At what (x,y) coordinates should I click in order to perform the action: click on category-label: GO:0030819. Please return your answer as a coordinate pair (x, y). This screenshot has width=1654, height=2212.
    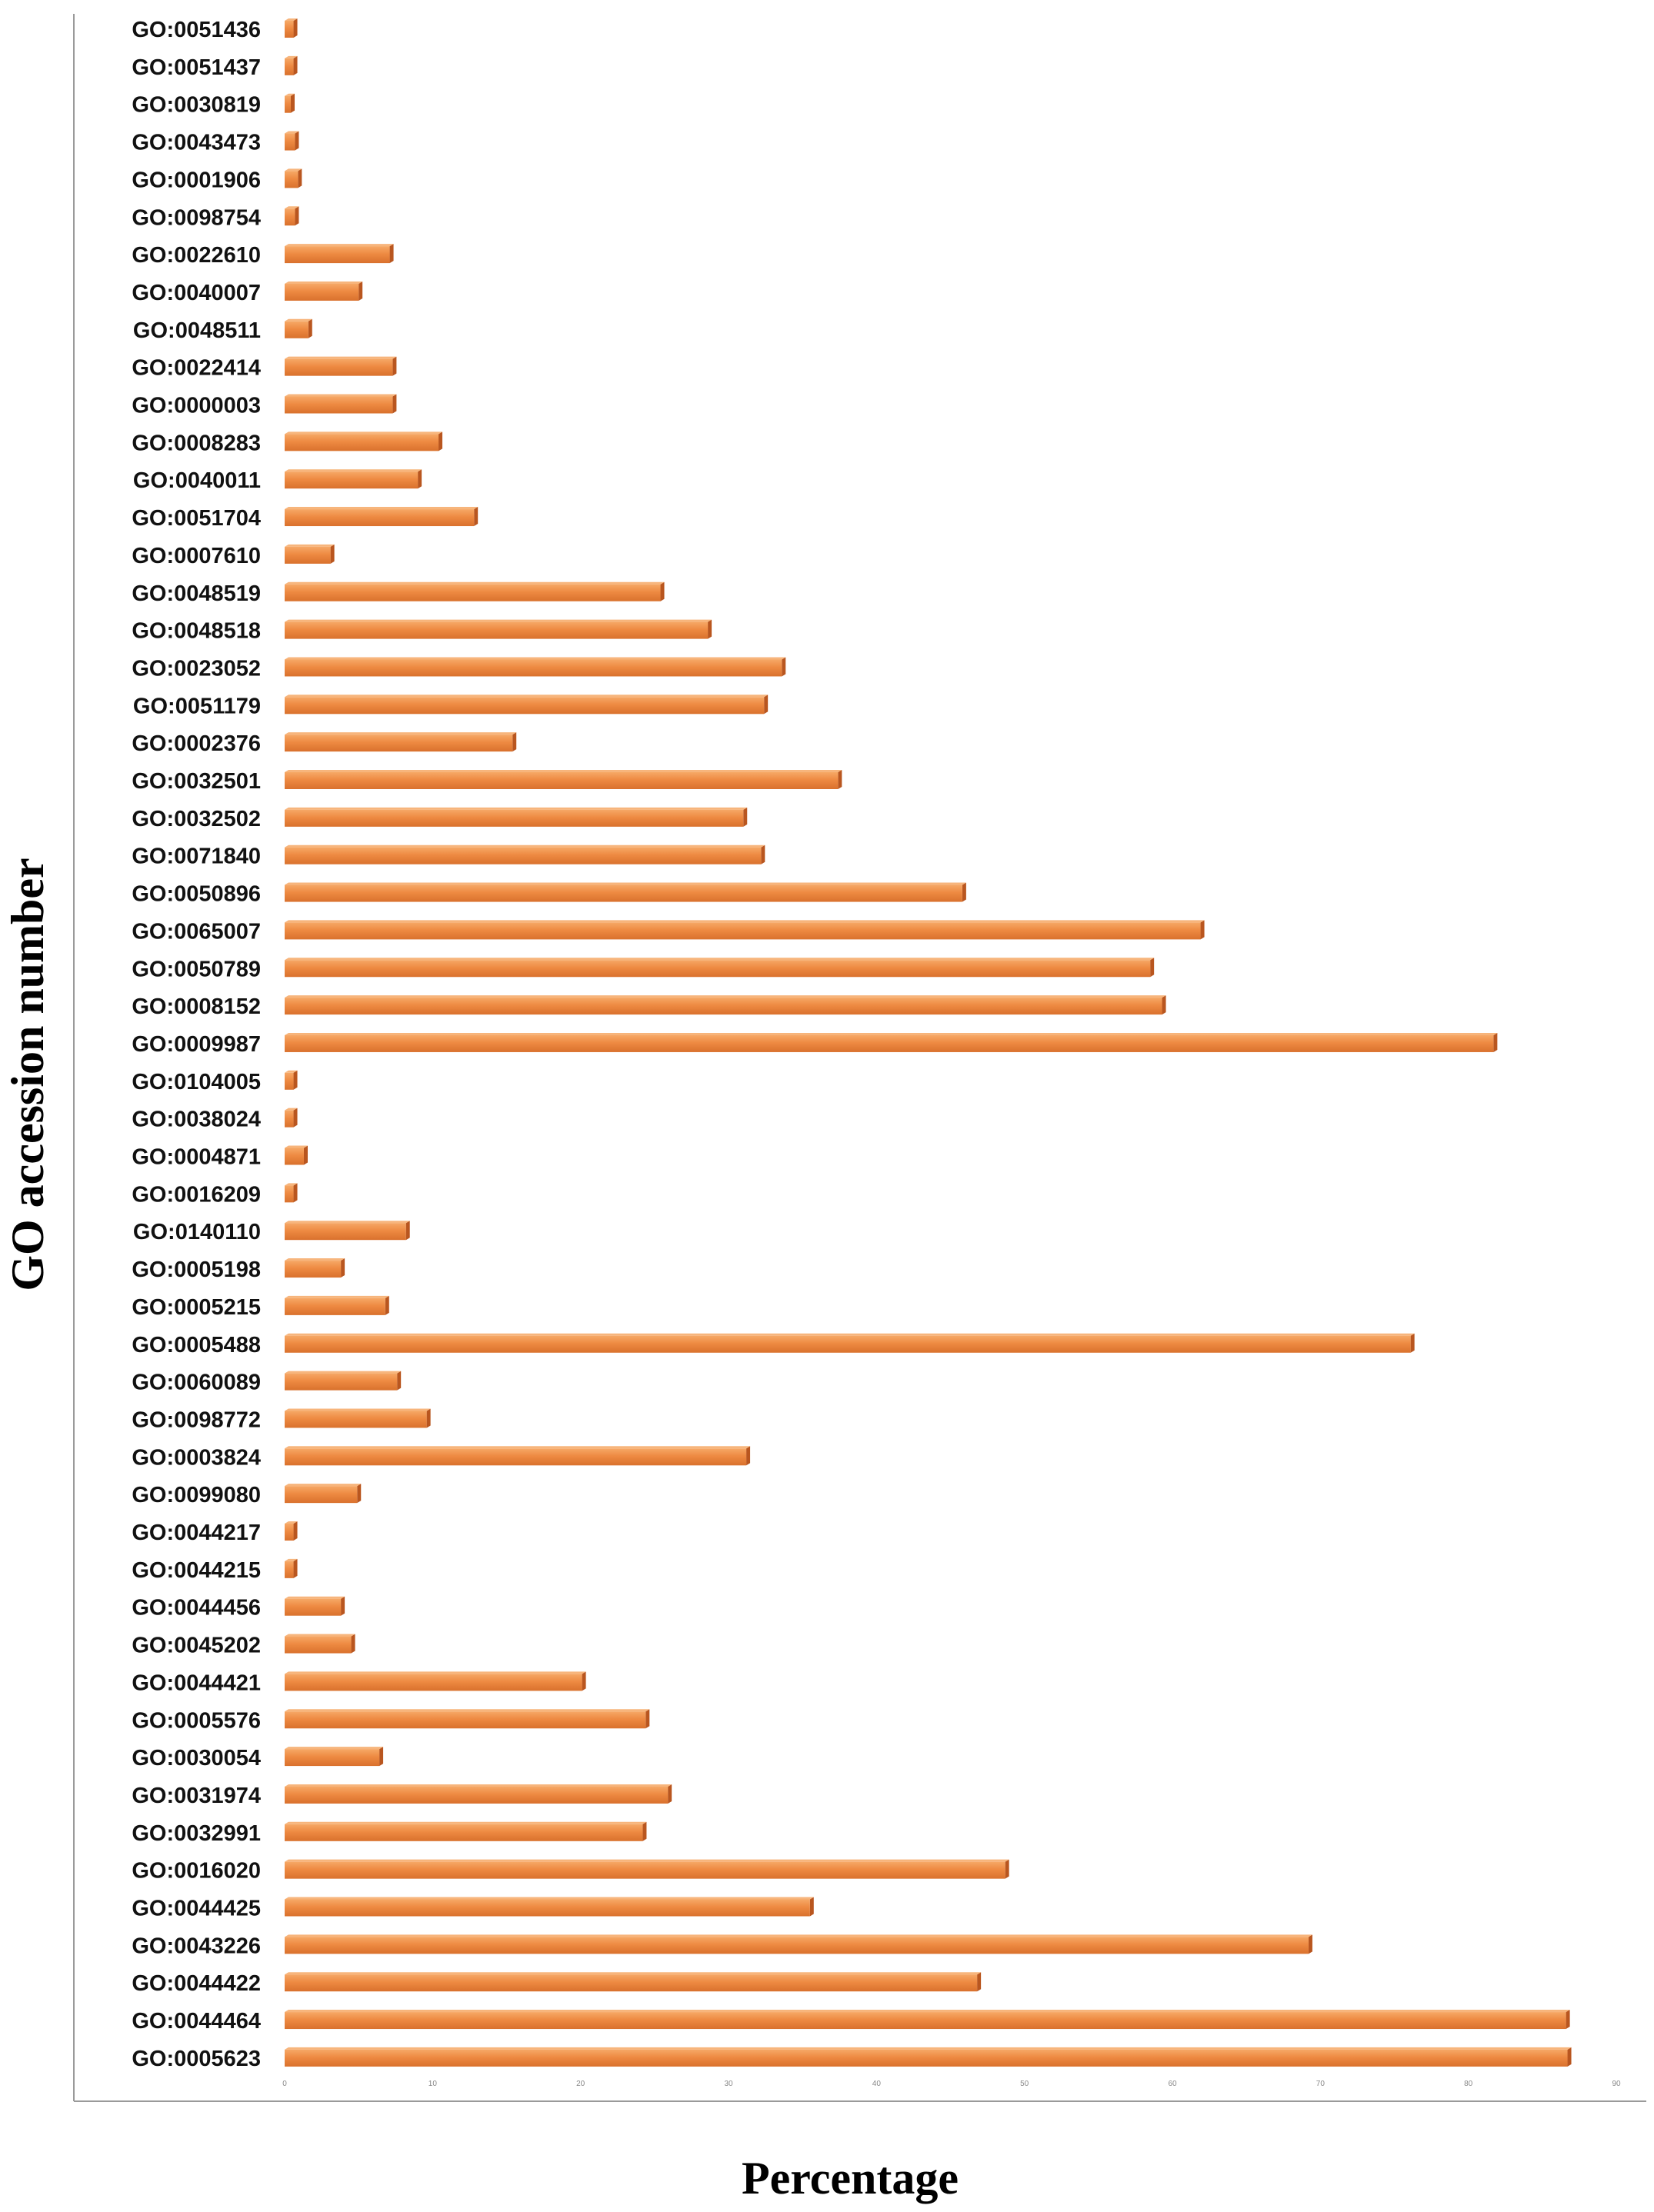
    Looking at the image, I should click on (196, 106).